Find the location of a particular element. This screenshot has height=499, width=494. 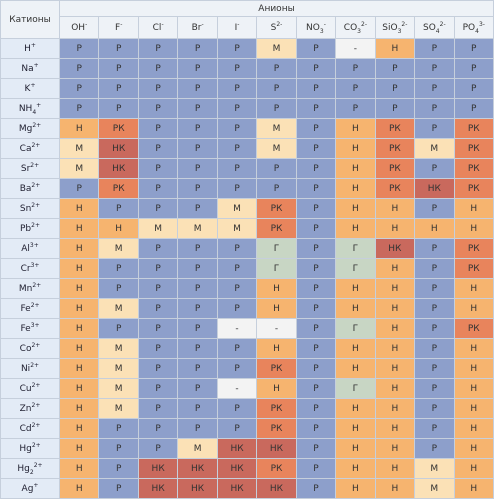

anion-header: OH- is located at coordinates (79, 27).